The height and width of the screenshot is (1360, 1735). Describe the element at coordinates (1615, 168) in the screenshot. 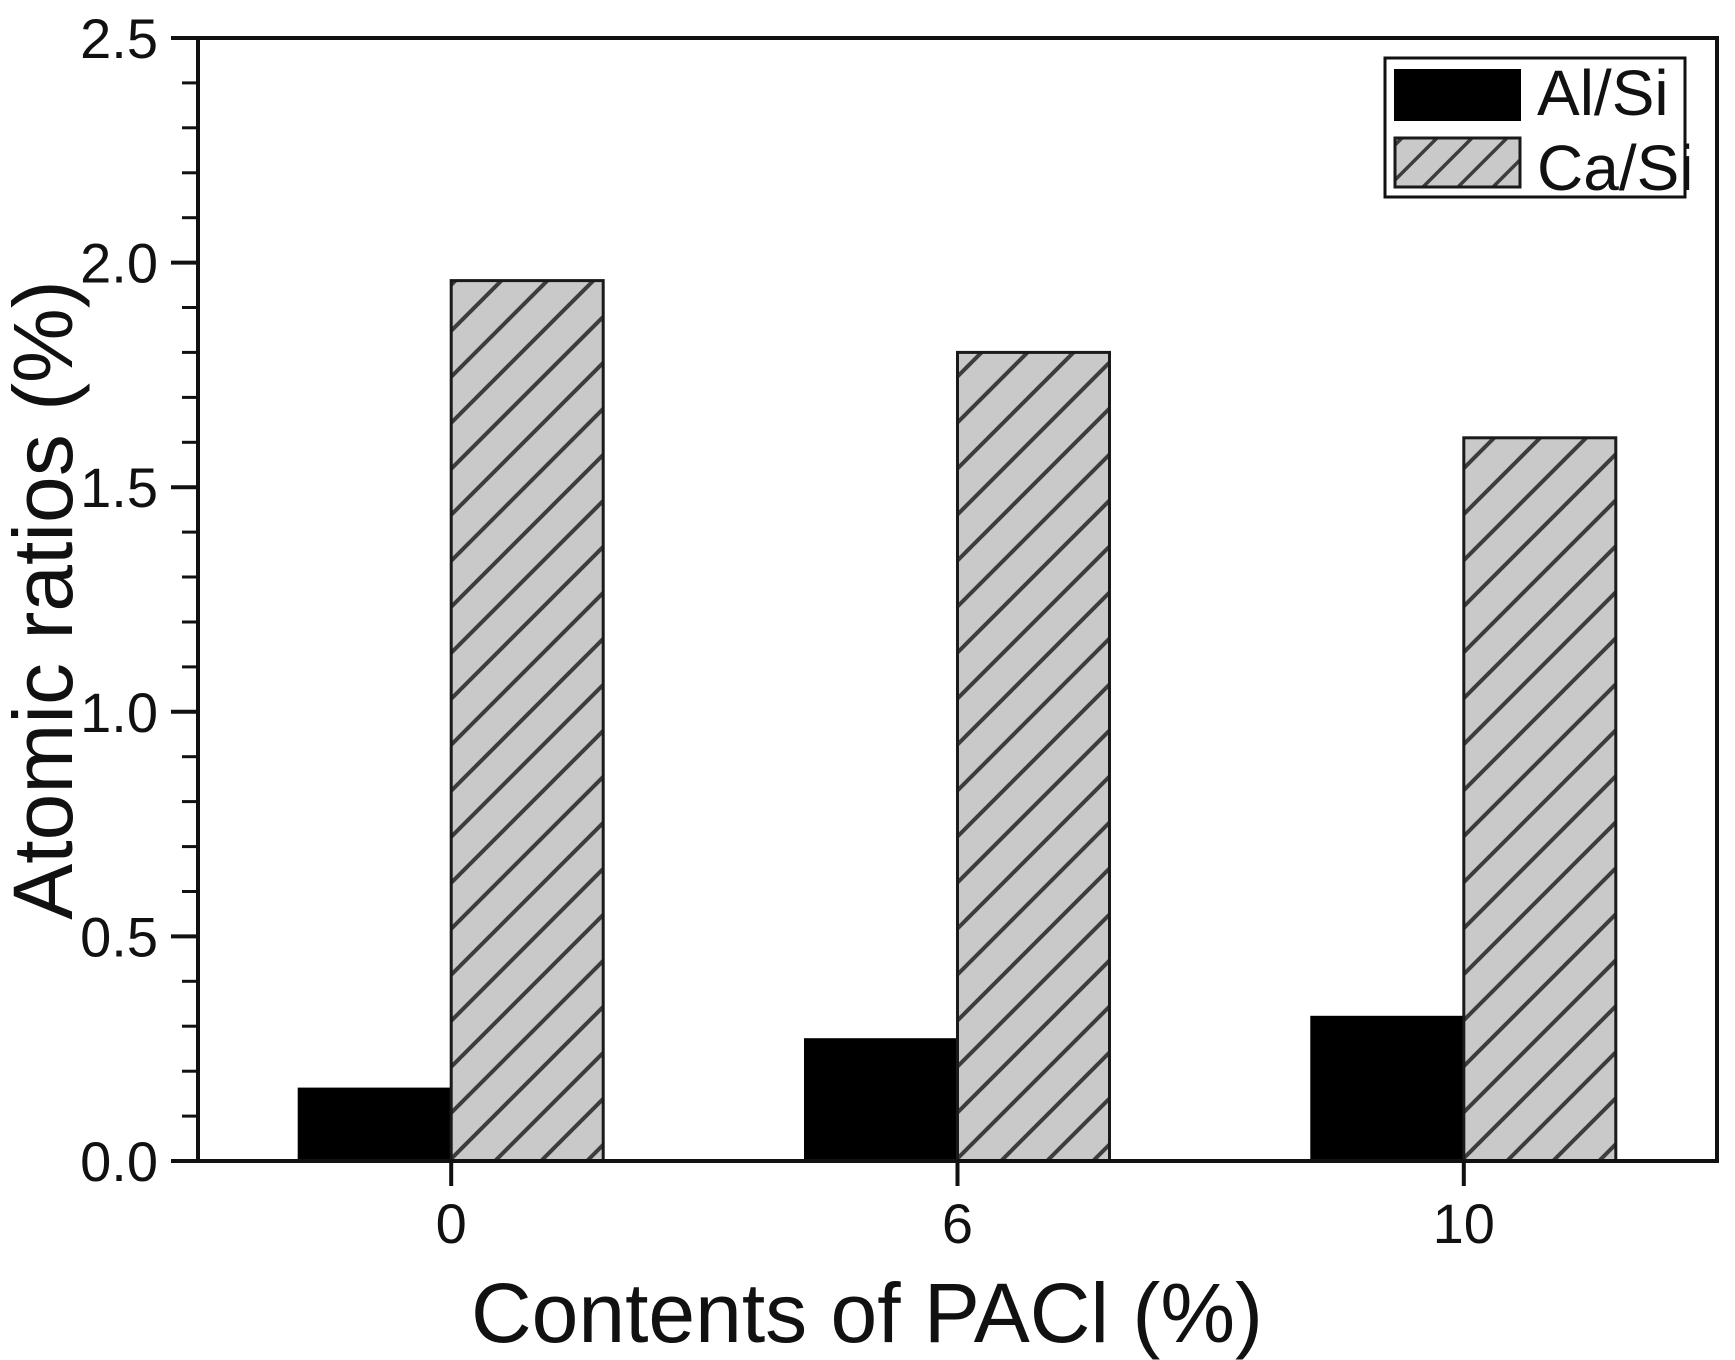

I see `legend-label-ca-si: Ca/Si` at that location.